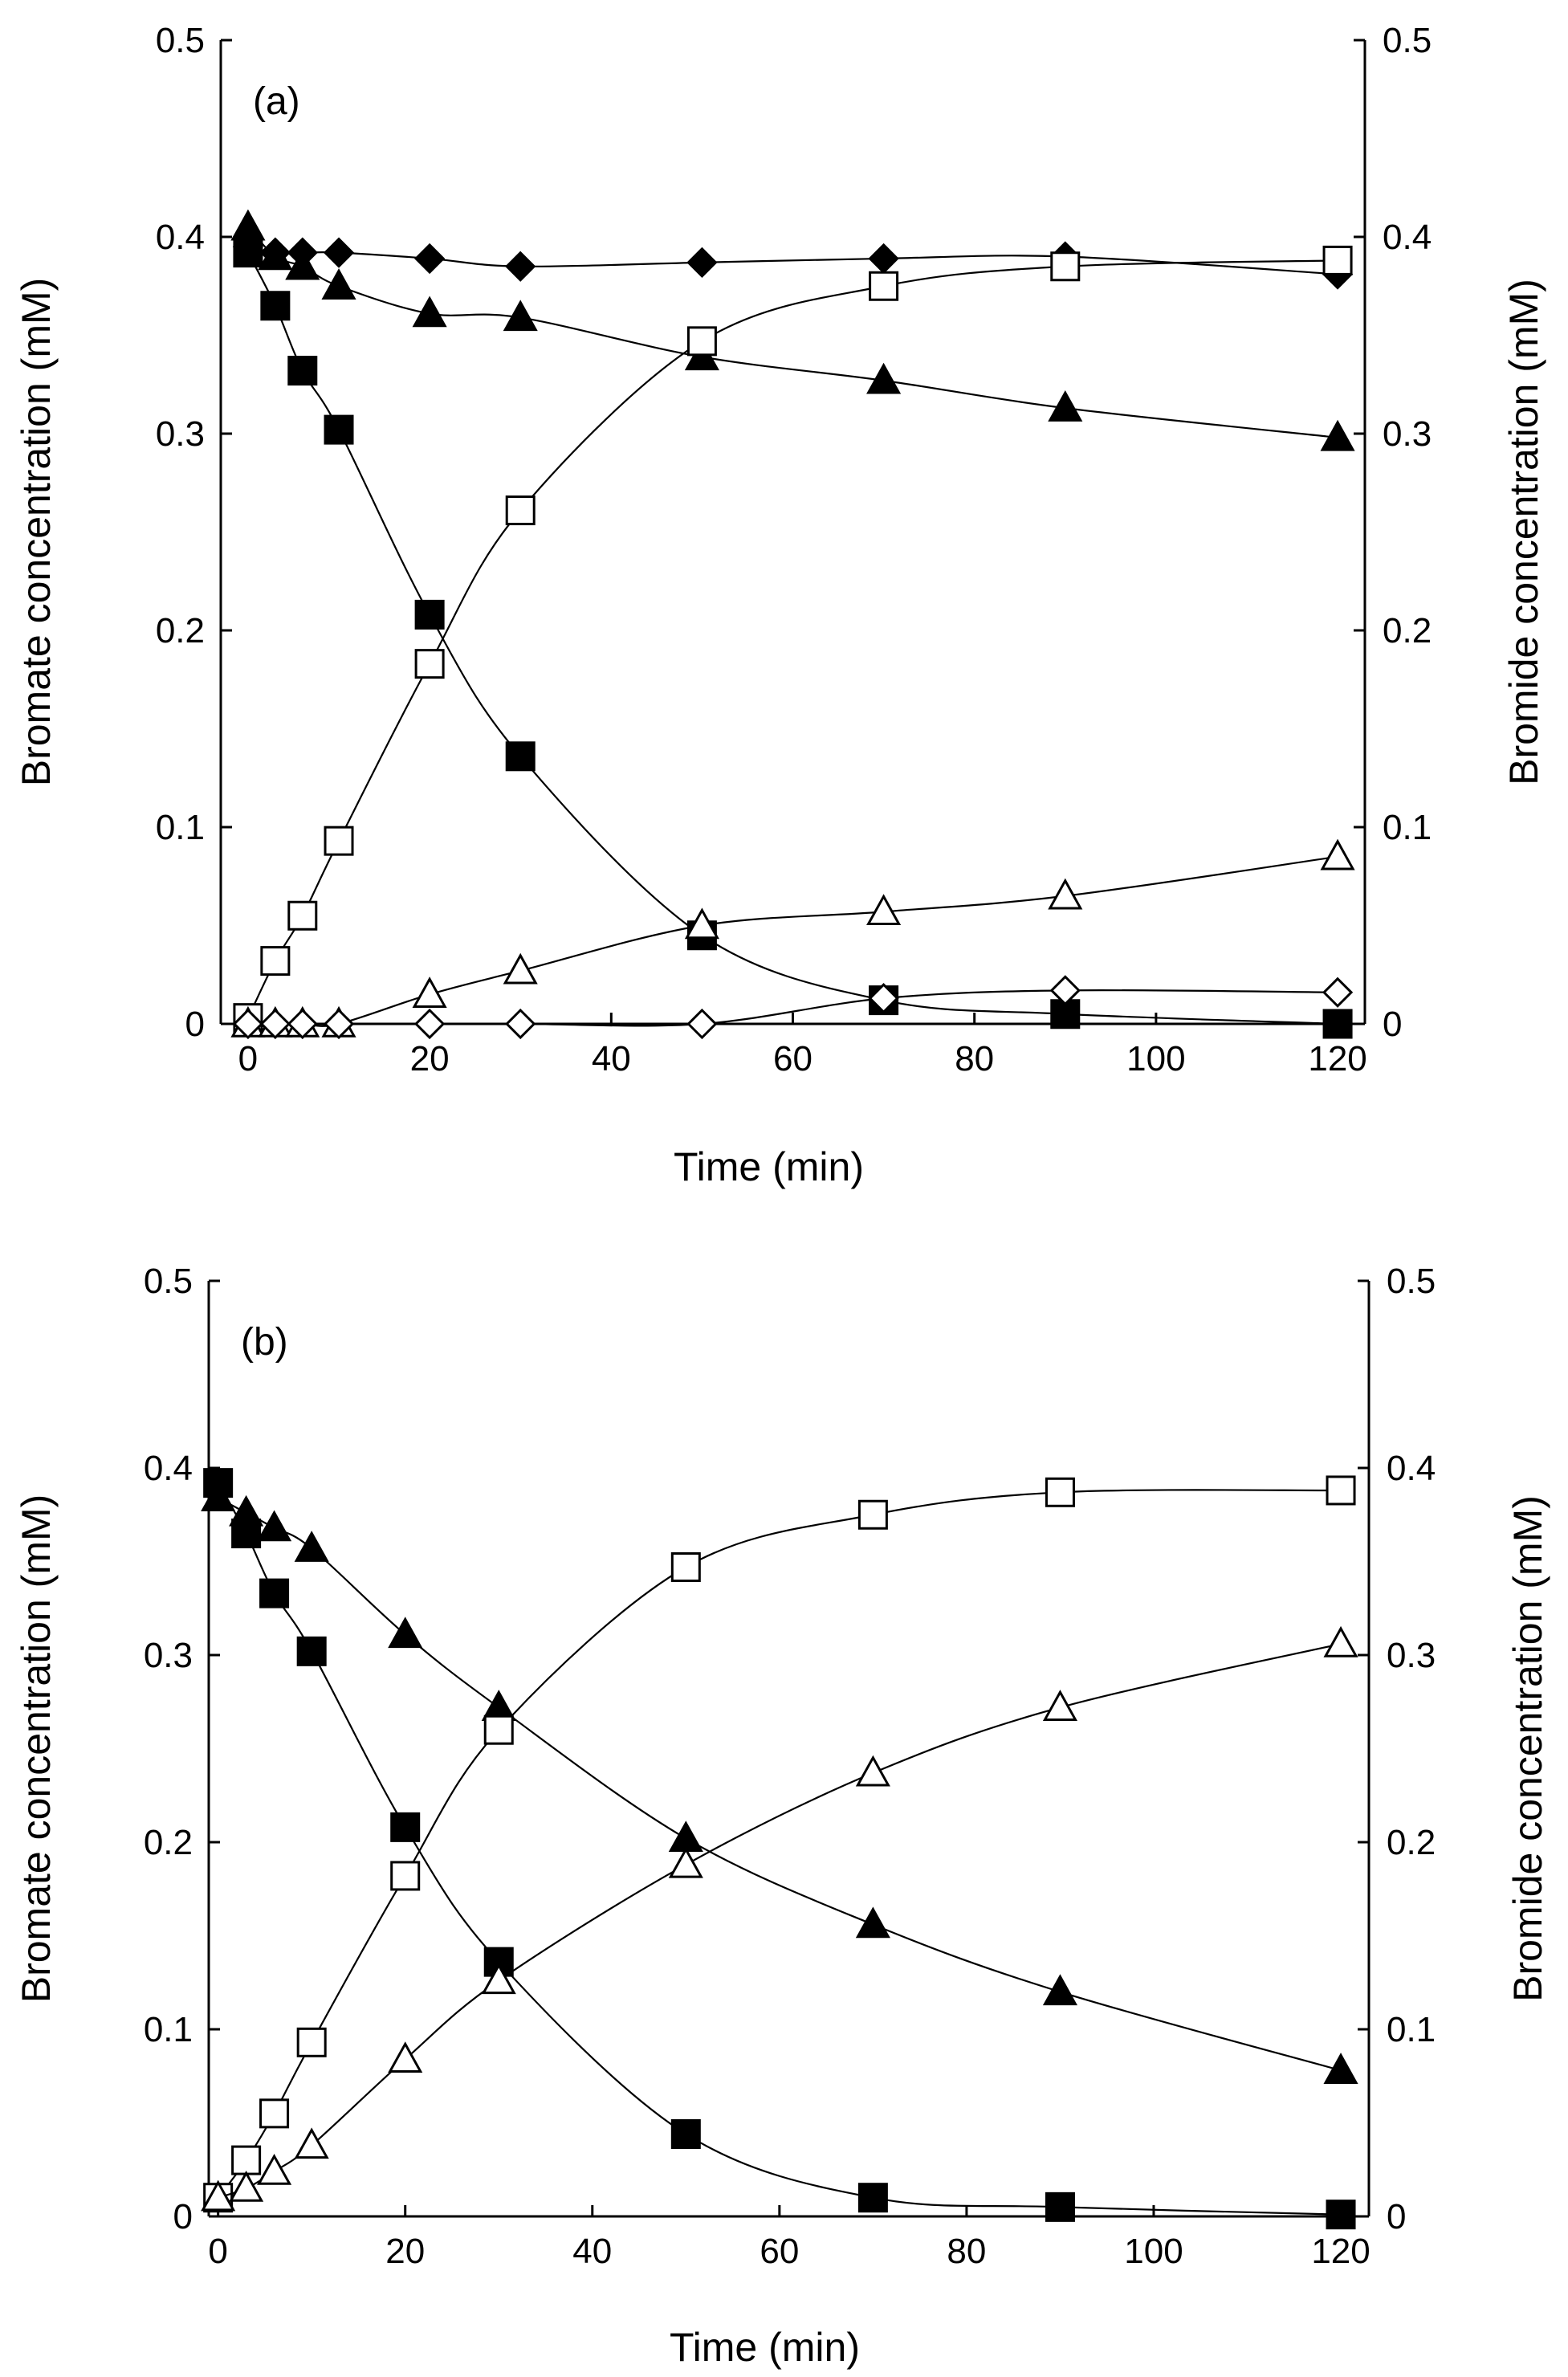 The width and height of the screenshot is (1568, 2377). What do you see at coordinates (1407, 40) in the screenshot?
I see `panel-a-y-tick-label-right: 0.5` at bounding box center [1407, 40].